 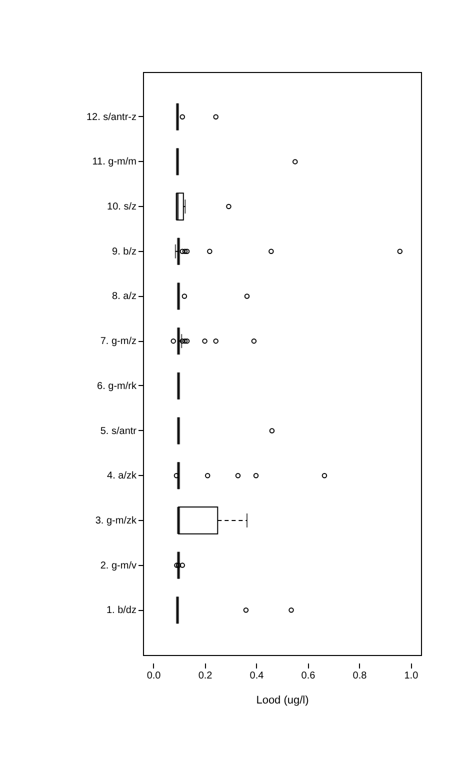 What do you see at coordinates (121, 610) in the screenshot?
I see `y-tick-label: 1. b/dz` at bounding box center [121, 610].